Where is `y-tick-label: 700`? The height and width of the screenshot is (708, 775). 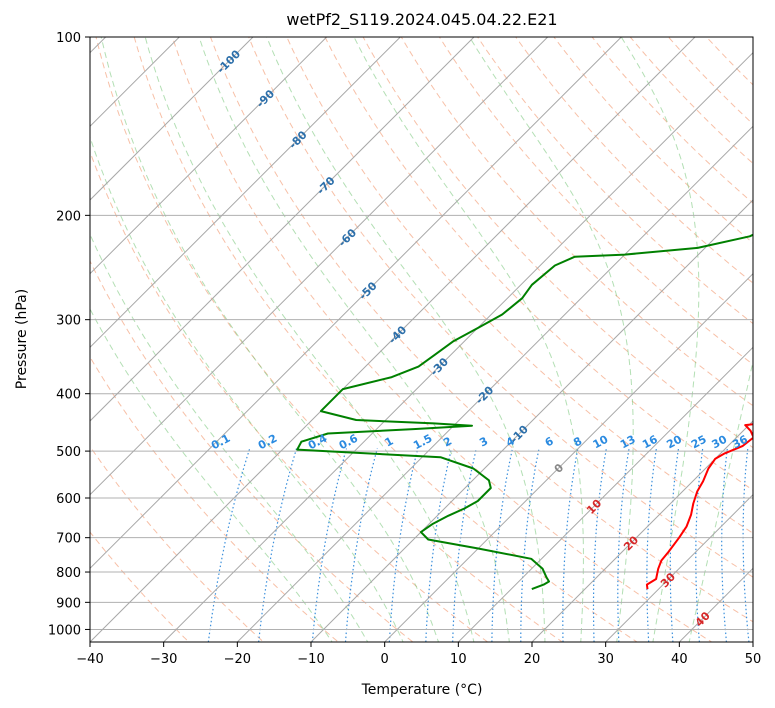 y-tick-label: 700 is located at coordinates (68, 539).